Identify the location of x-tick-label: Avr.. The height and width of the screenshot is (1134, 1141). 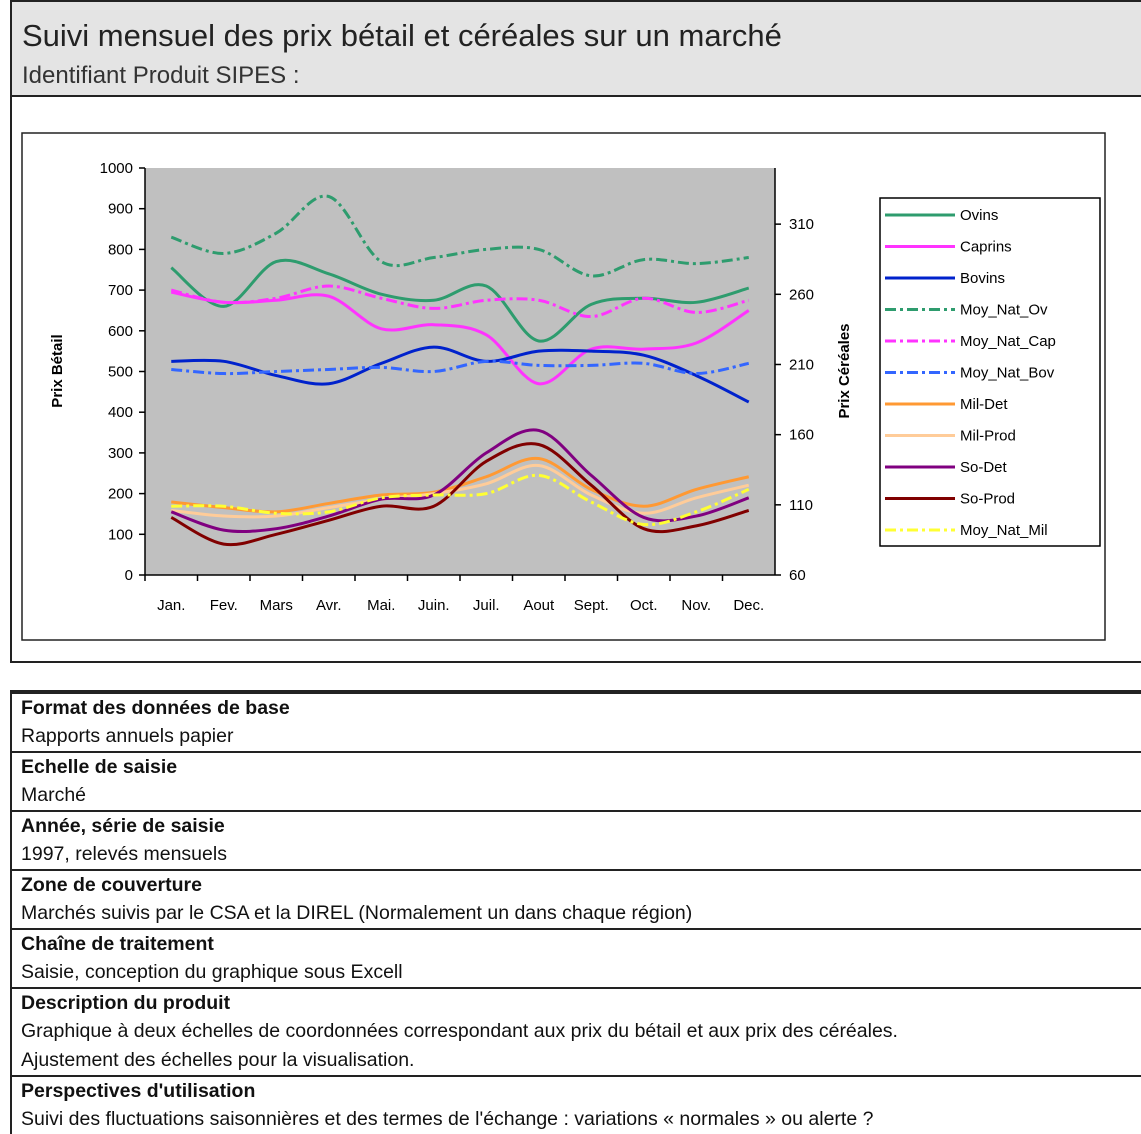
(329, 605).